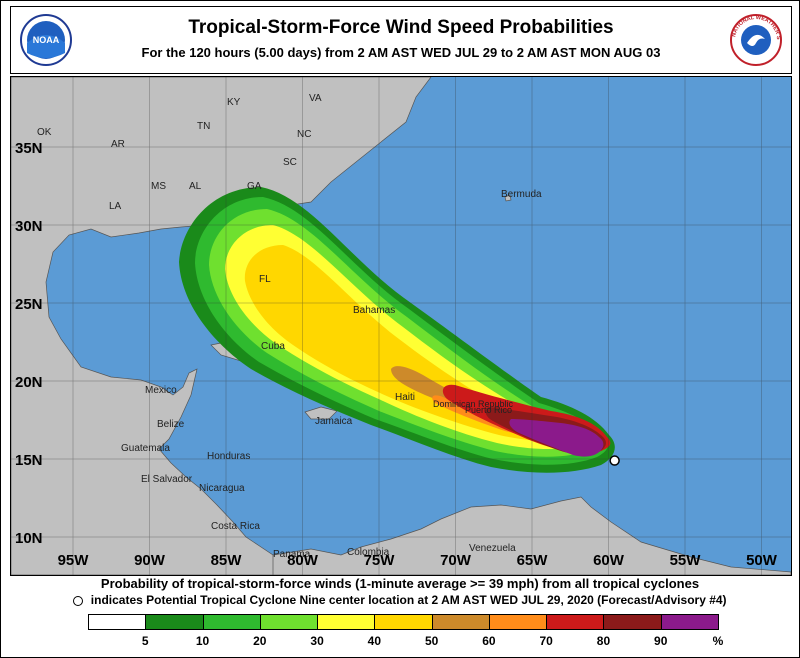 This screenshot has height=658, width=800. Describe the element at coordinates (405, 631) in the screenshot. I see `color-scale: 5 10 20 30 40 50 60 70 80 90%` at that location.